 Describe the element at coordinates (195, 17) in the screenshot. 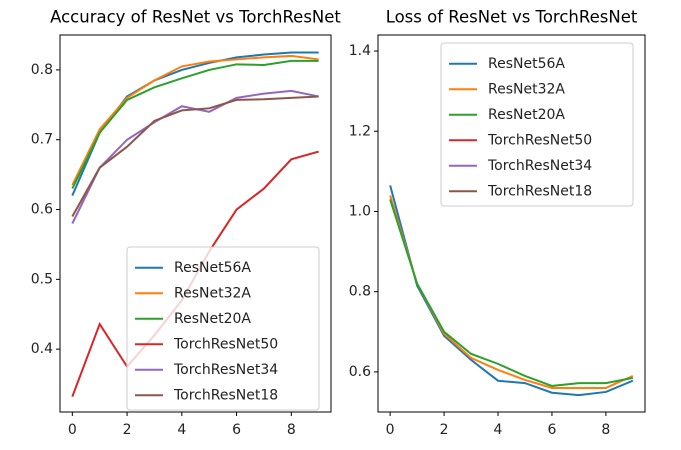

I see `chart-title: Accuracy of ResNet vs TorchResNet` at that location.